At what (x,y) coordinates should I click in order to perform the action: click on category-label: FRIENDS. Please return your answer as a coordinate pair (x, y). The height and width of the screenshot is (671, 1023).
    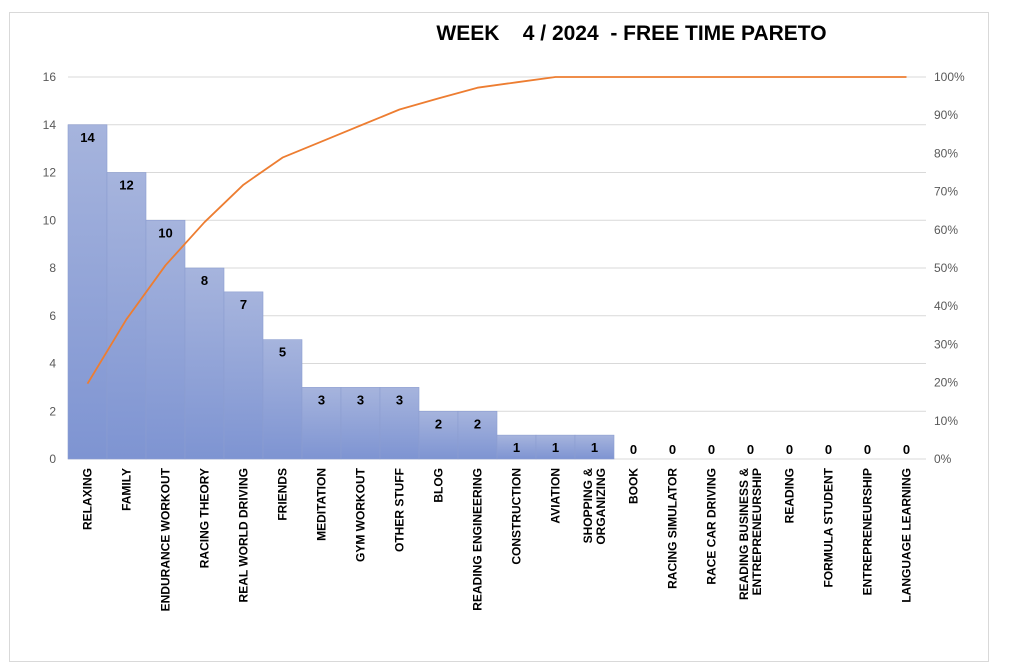
    Looking at the image, I should click on (283, 494).